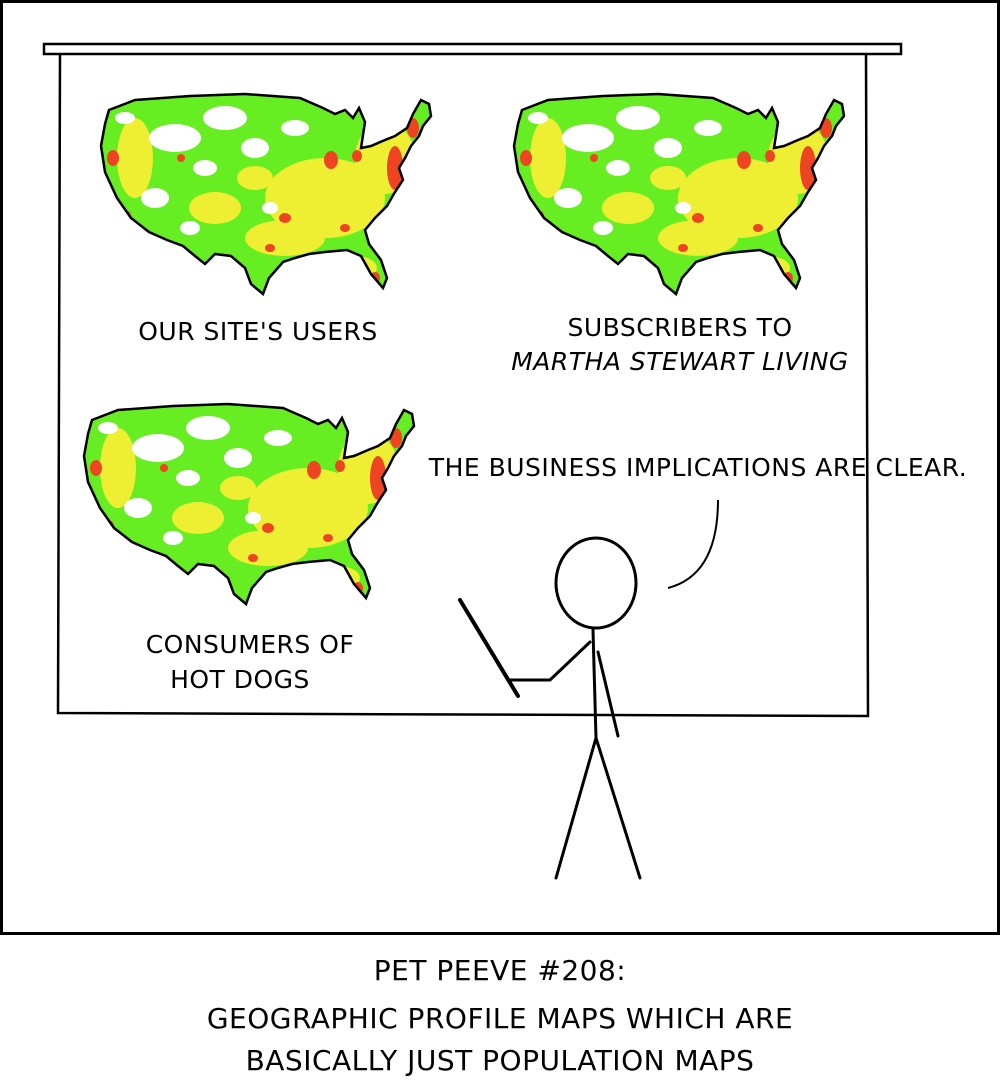 The height and width of the screenshot is (1085, 1000). I want to click on presenter-body, so click(594, 684).